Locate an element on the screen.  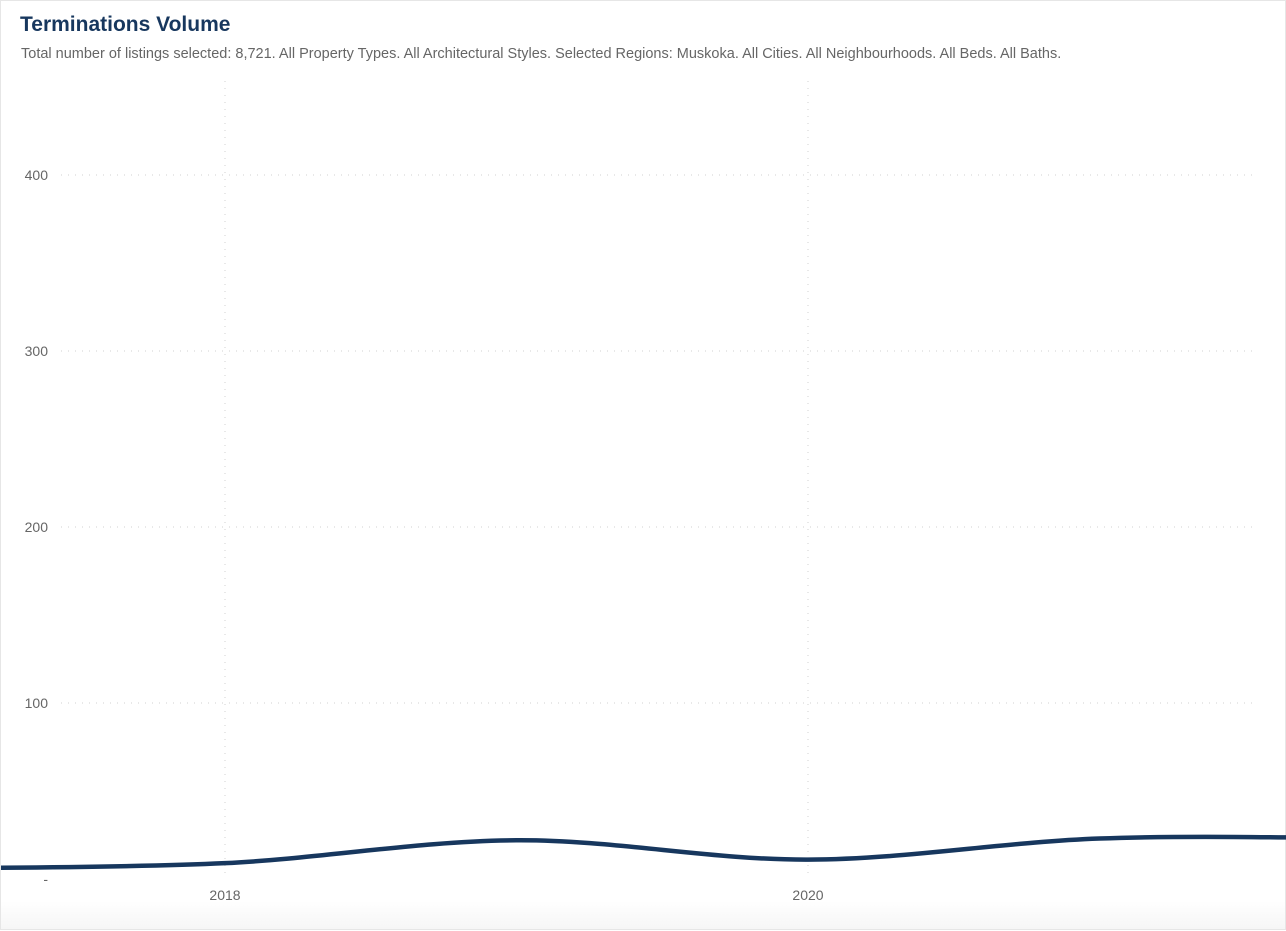
x-tick-label: 2018 is located at coordinates (224, 895).